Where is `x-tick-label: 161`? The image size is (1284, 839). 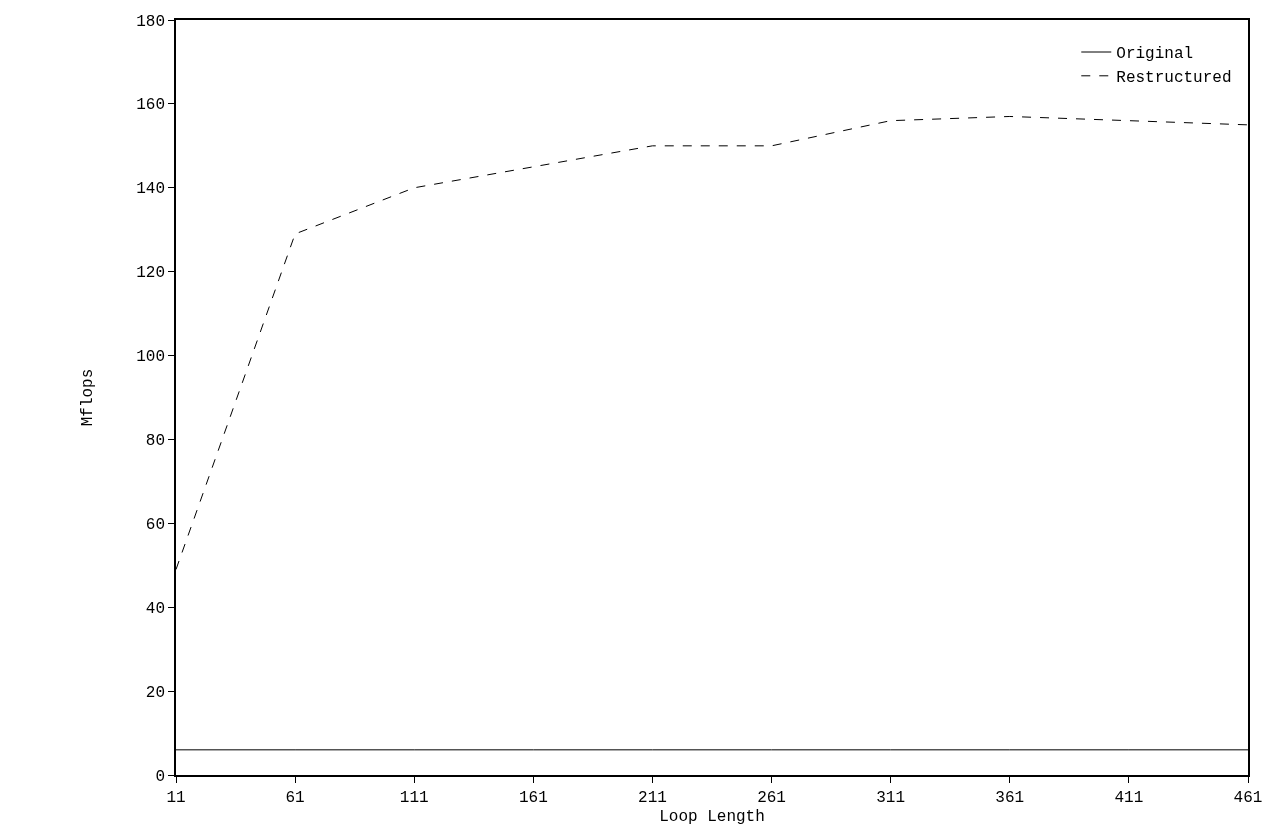
x-tick-label: 161 is located at coordinates (533, 797).